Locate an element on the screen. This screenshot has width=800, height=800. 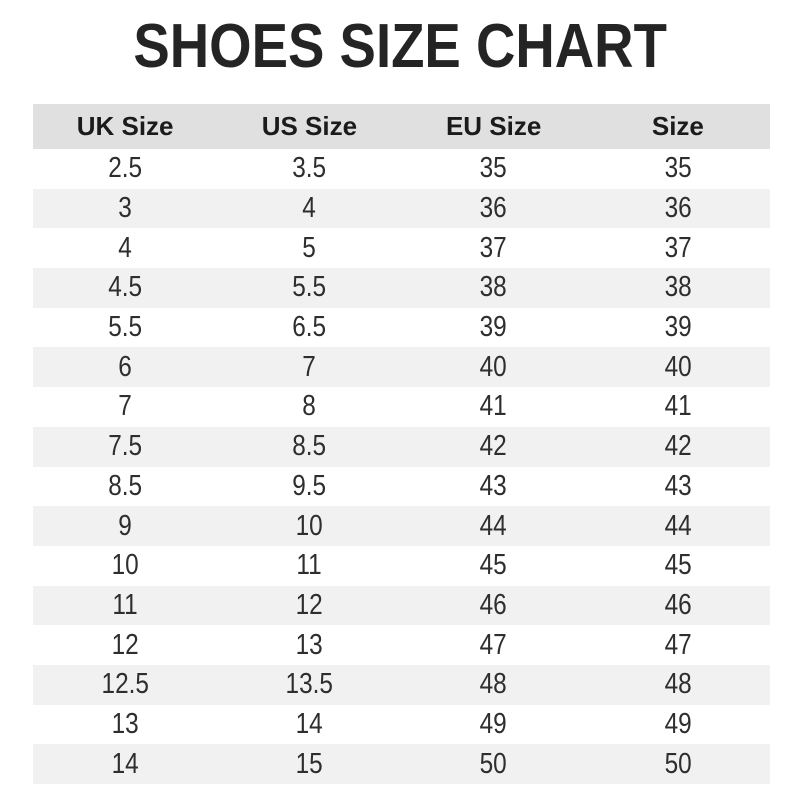
header-cell-us-size: US Size is located at coordinates (309, 126).